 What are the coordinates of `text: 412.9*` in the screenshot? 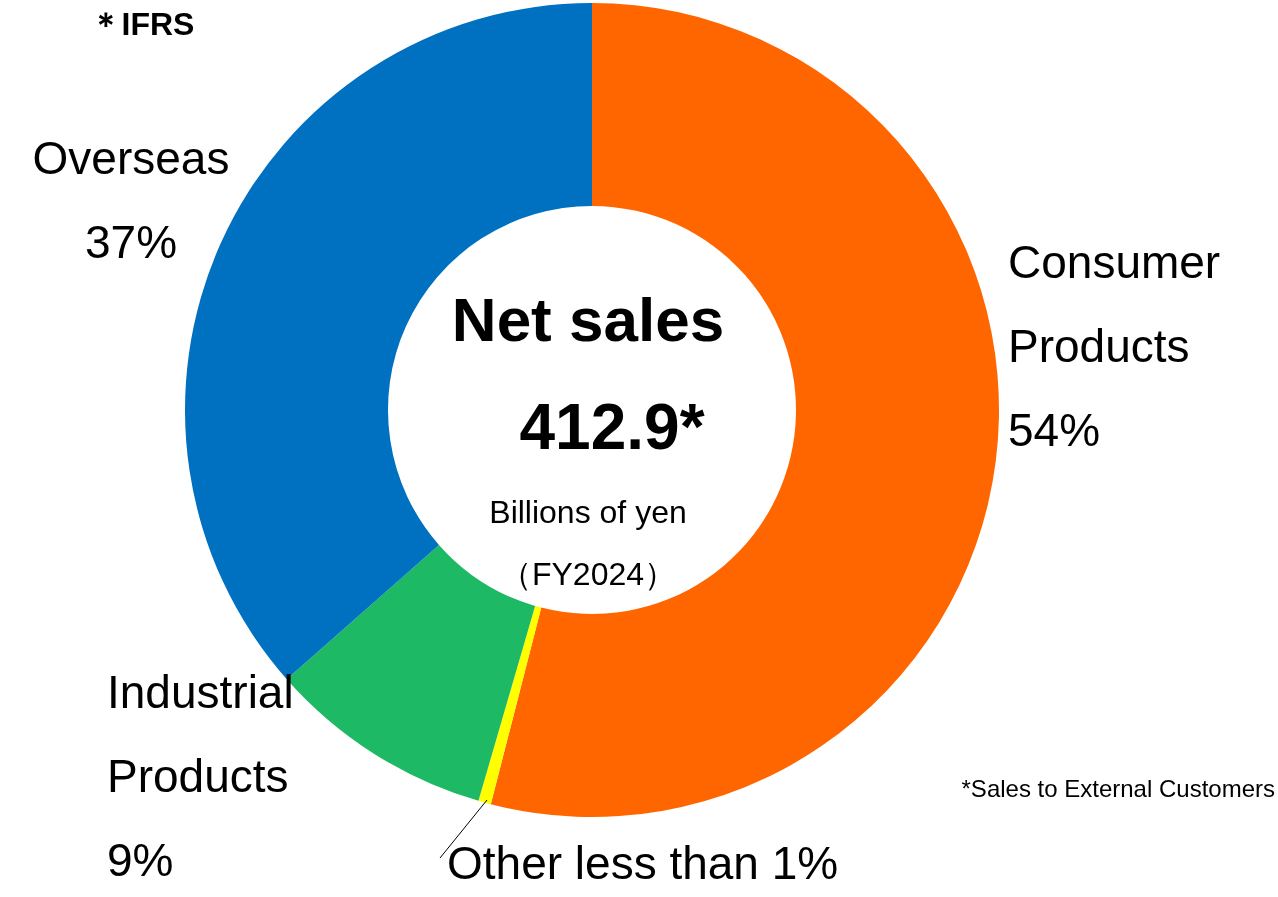 It's located at (612, 427).